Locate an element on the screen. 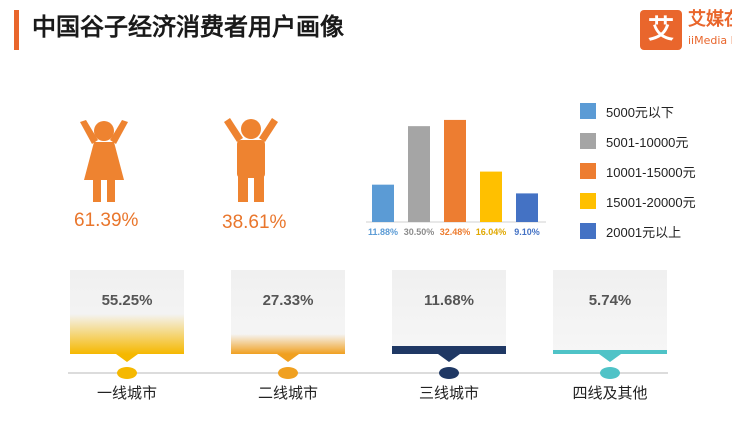 The height and width of the screenshot is (440, 732). legend-item: 20001元以上 is located at coordinates (655, 231).